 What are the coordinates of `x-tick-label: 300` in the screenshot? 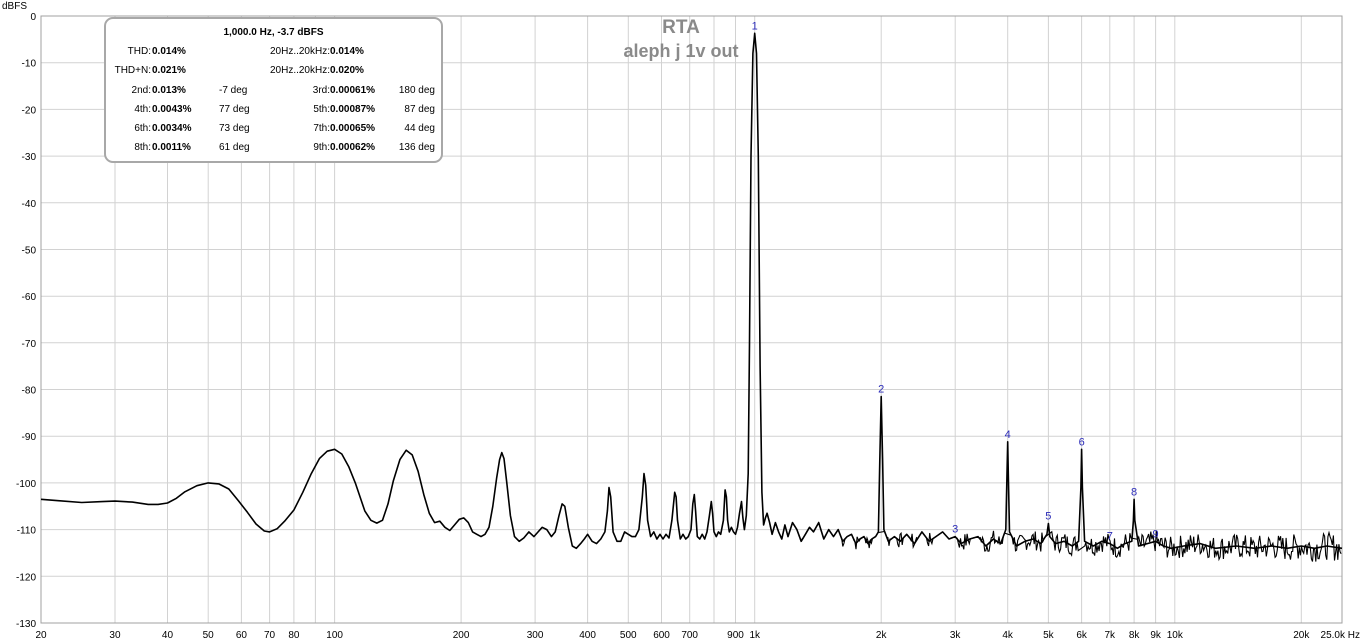 It's located at (535, 635).